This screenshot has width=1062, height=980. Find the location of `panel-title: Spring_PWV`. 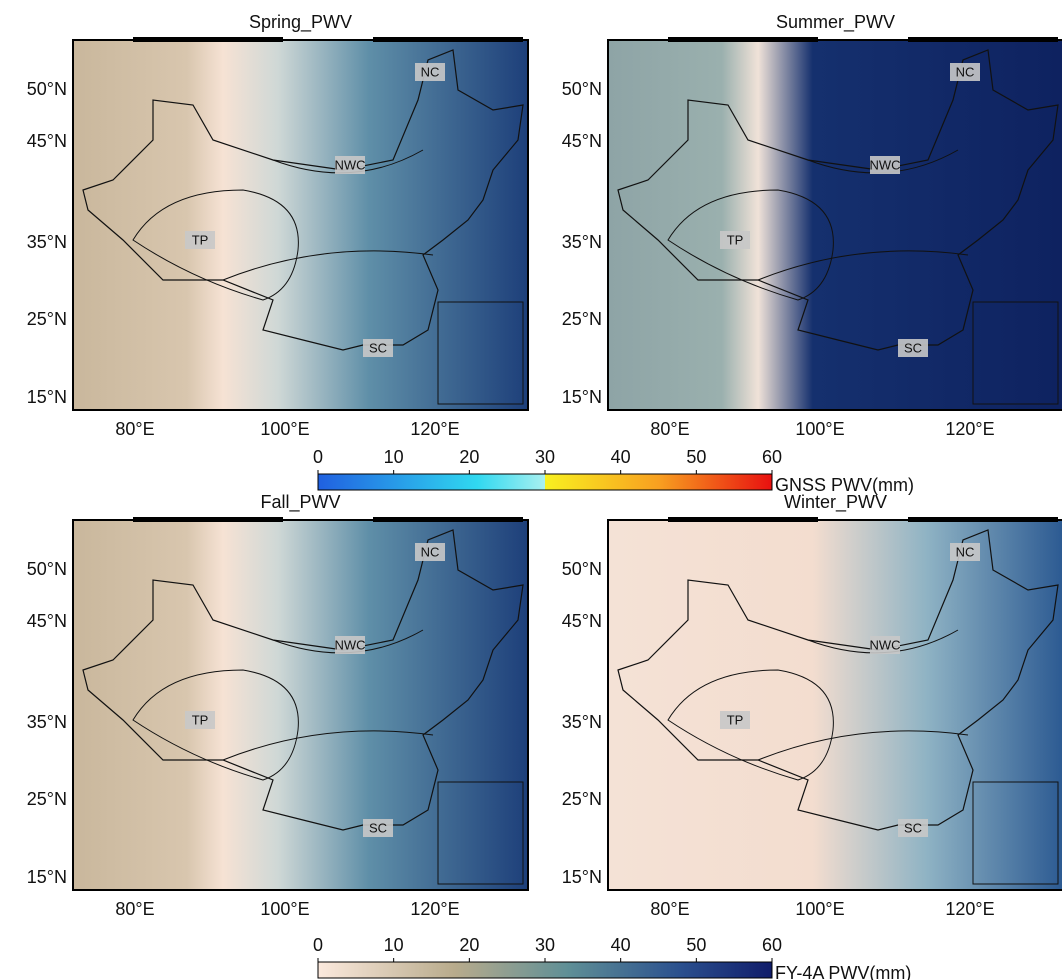

panel-title: Spring_PWV is located at coordinates (300, 22).